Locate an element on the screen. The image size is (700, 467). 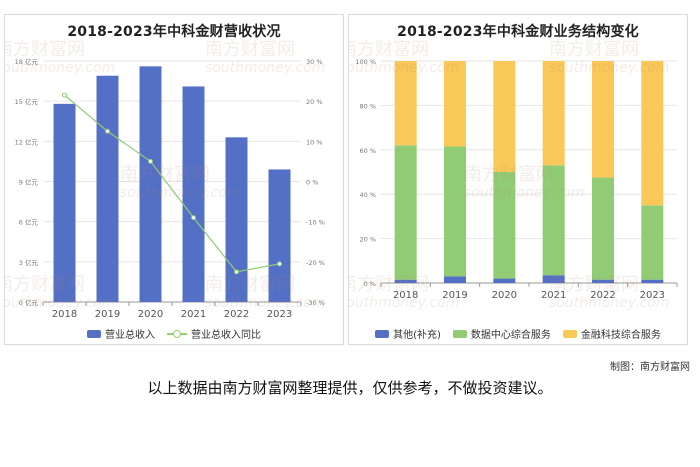
y-left-tick-label: 15 亿元 is located at coordinates (27, 101).